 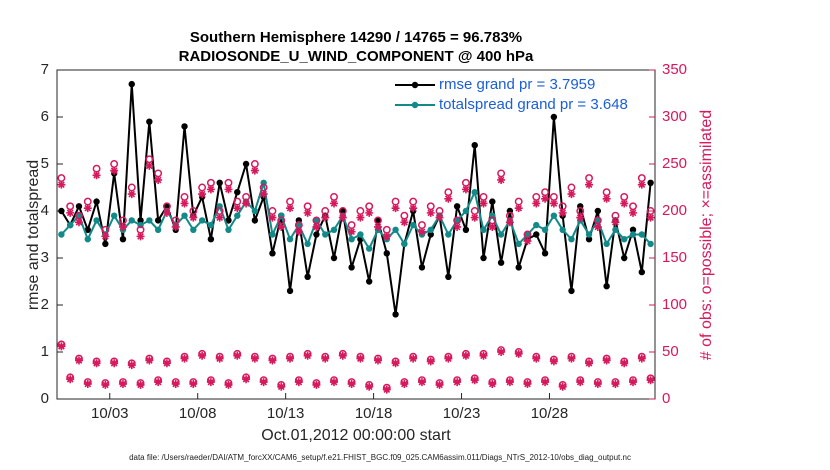 What do you see at coordinates (415, 105) in the screenshot?
I see `legend-marker` at bounding box center [415, 105].